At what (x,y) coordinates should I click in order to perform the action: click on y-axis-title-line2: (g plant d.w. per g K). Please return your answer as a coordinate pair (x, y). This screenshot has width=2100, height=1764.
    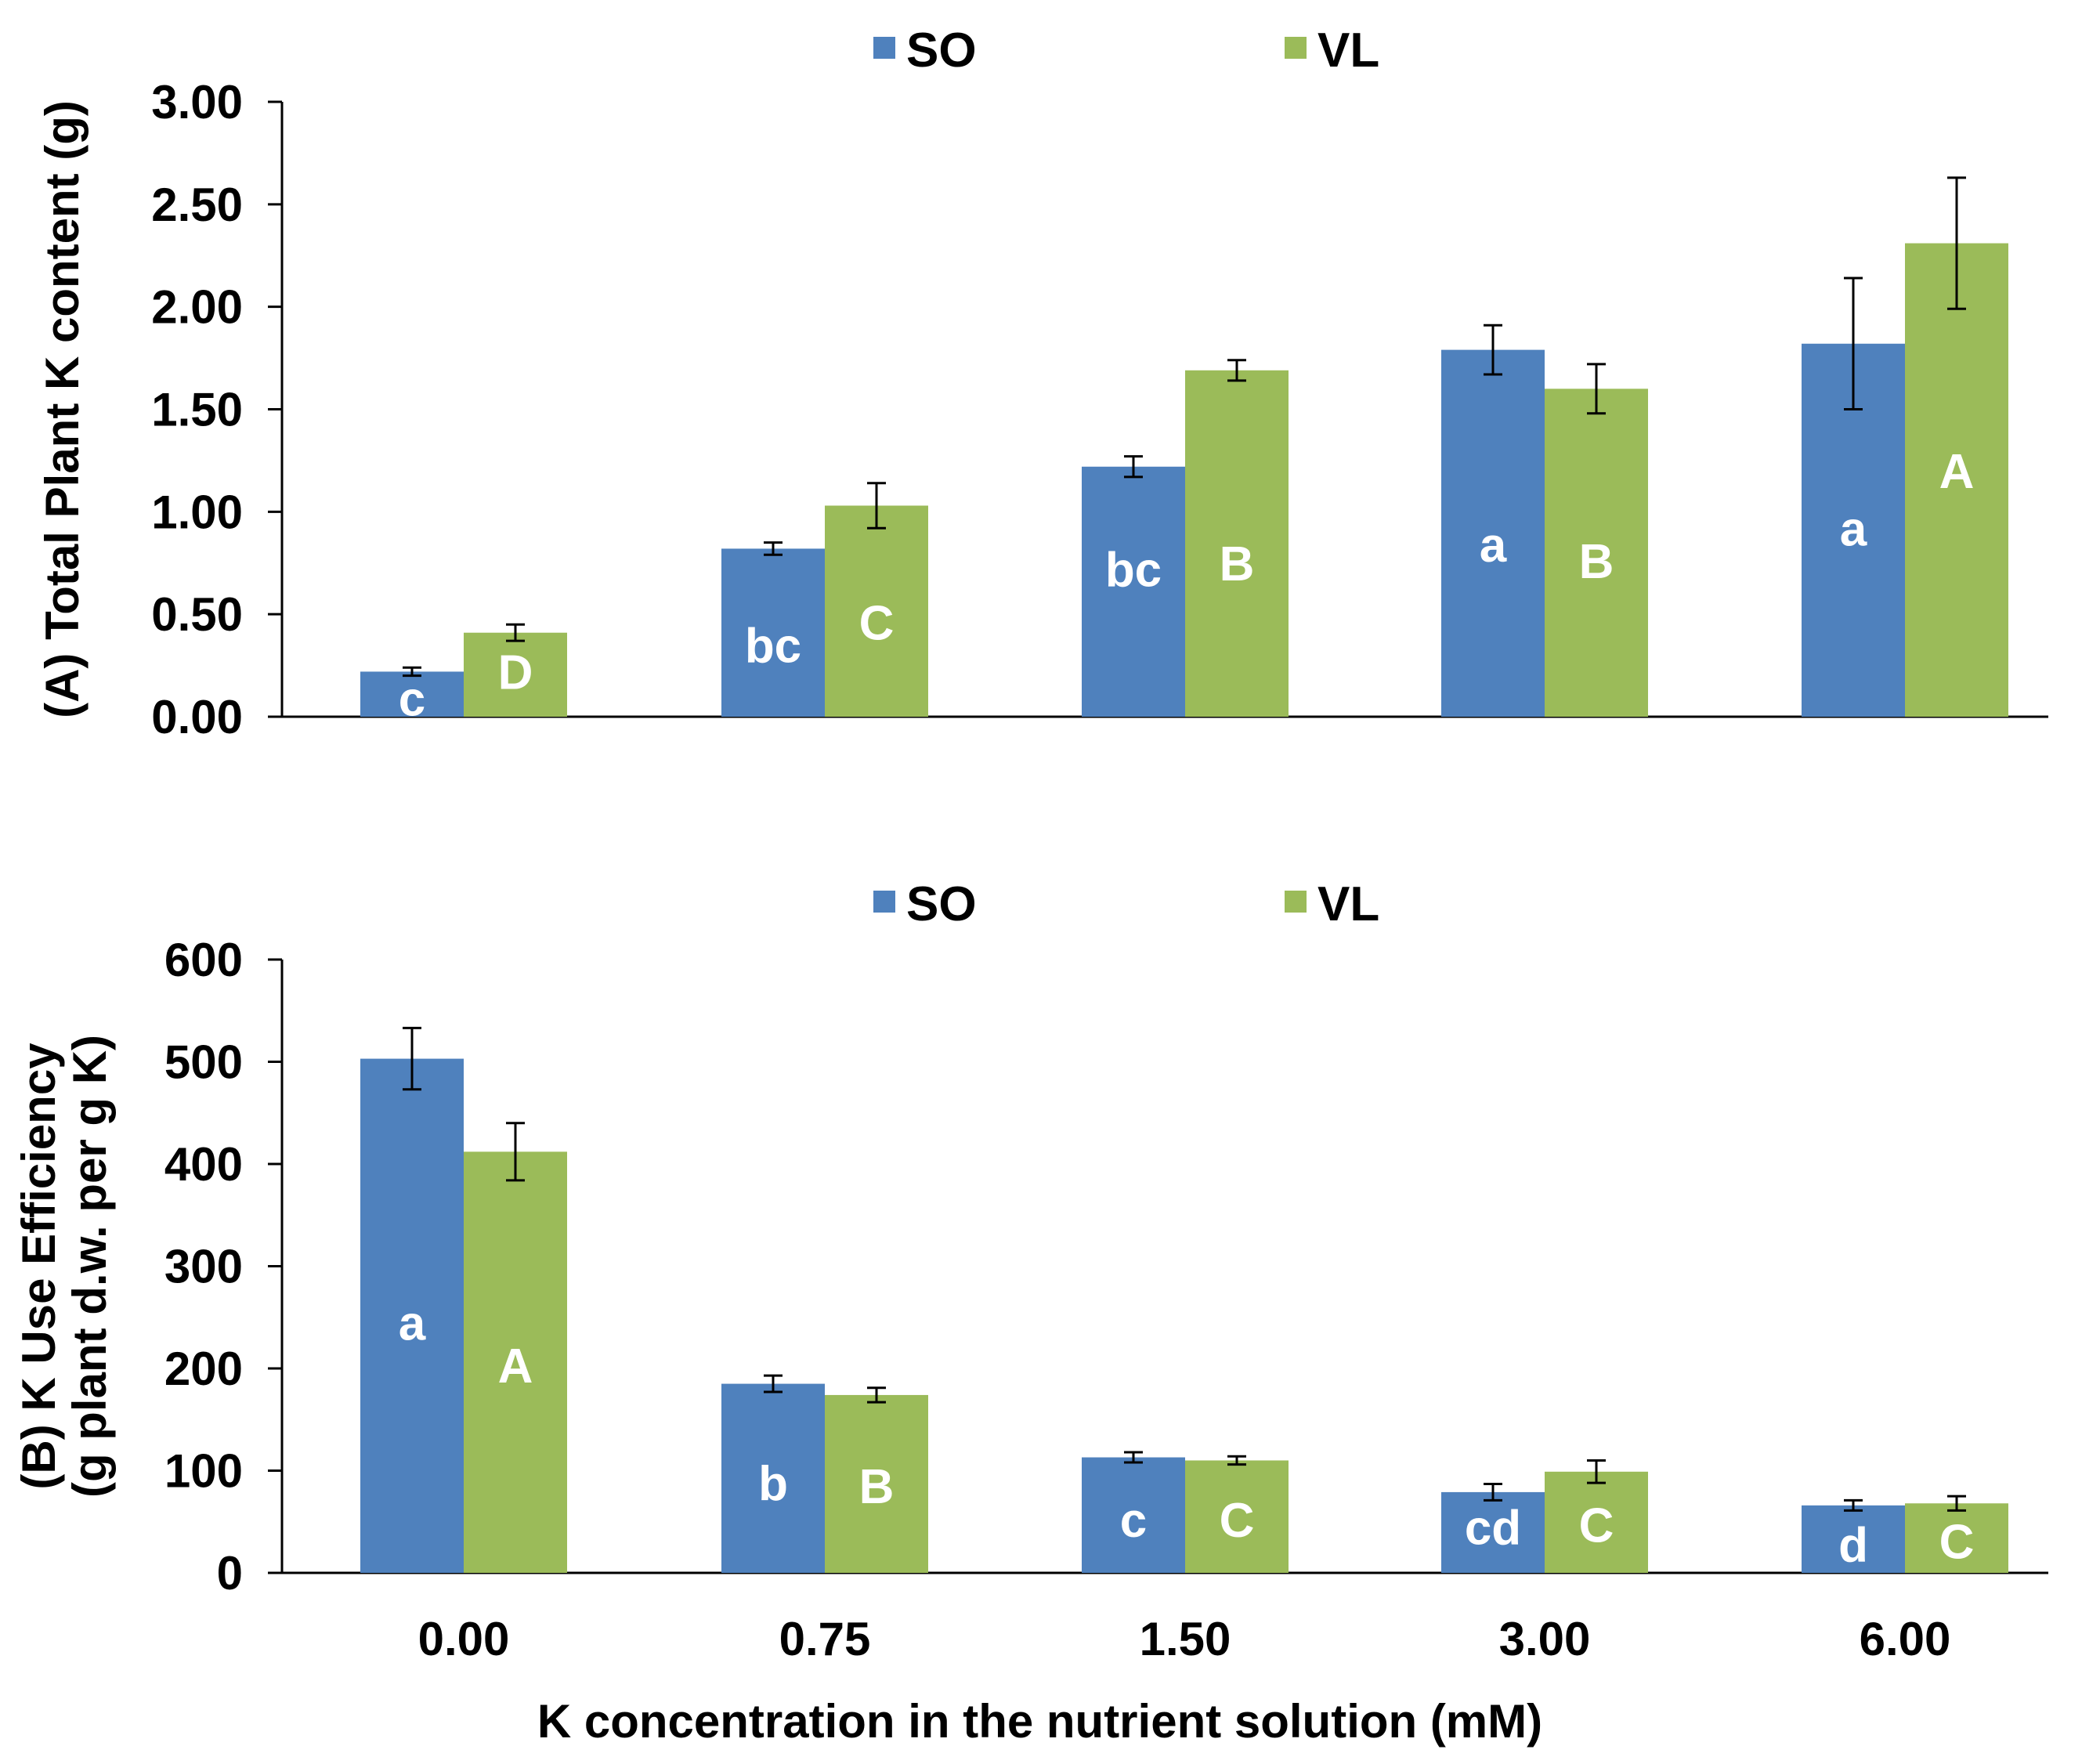
    Looking at the image, I should click on (89, 1266).